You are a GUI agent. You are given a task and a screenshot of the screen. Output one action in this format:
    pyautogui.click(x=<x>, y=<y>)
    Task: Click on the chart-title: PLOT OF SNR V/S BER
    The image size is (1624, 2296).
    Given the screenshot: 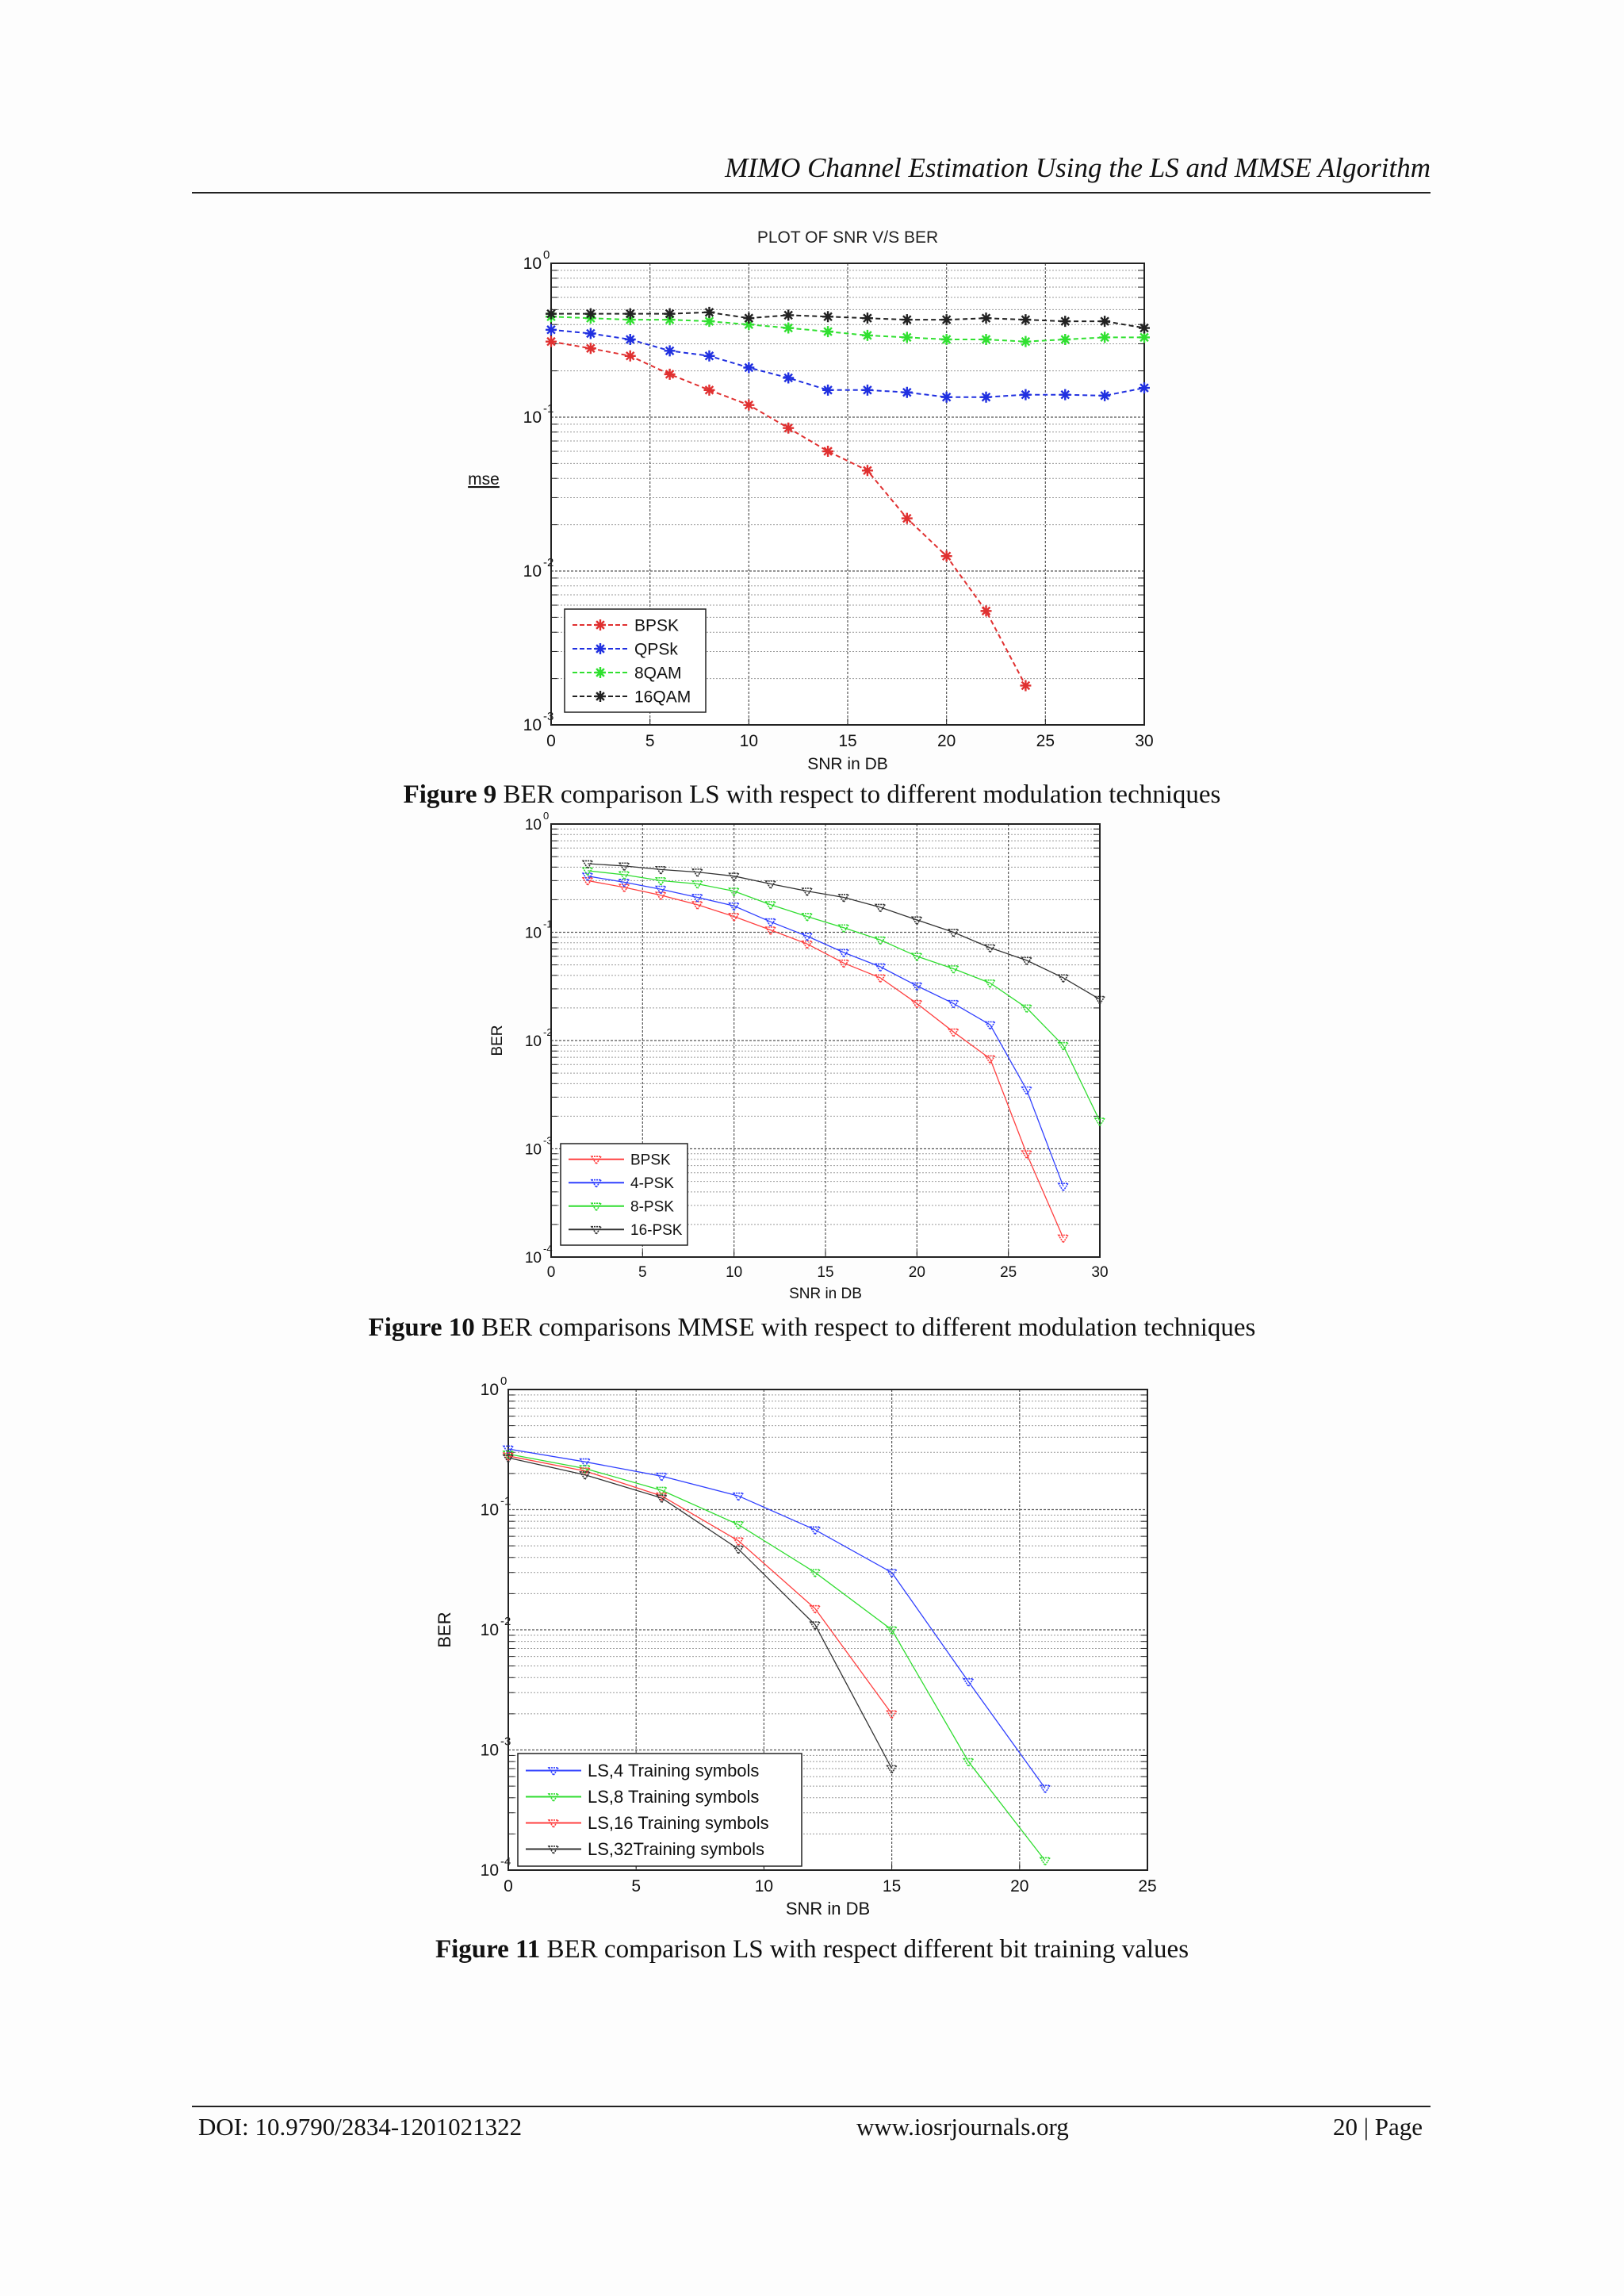 What is the action you would take?
    pyautogui.click(x=847, y=237)
    